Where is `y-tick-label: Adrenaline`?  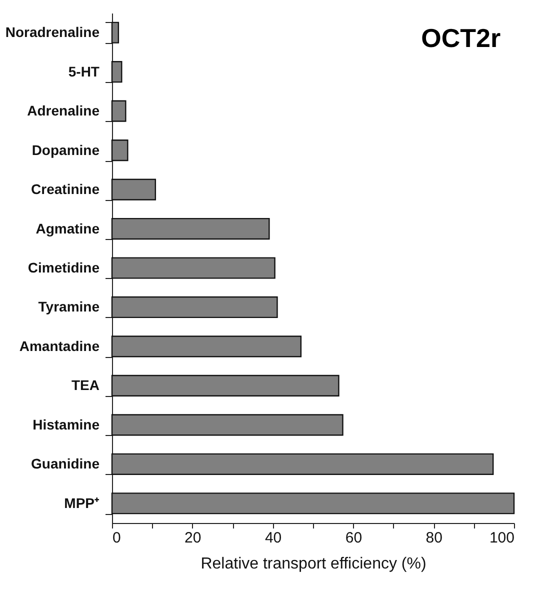 y-tick-label: Adrenaline is located at coordinates (63, 110).